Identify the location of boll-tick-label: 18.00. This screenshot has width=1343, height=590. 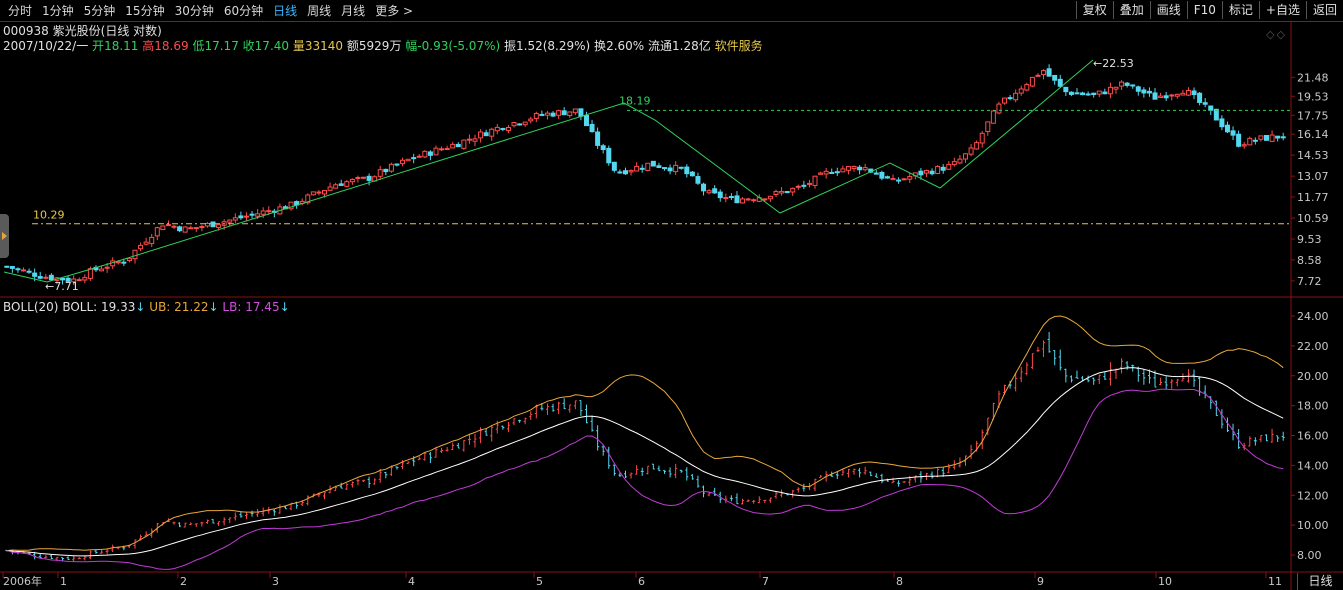
(1313, 406).